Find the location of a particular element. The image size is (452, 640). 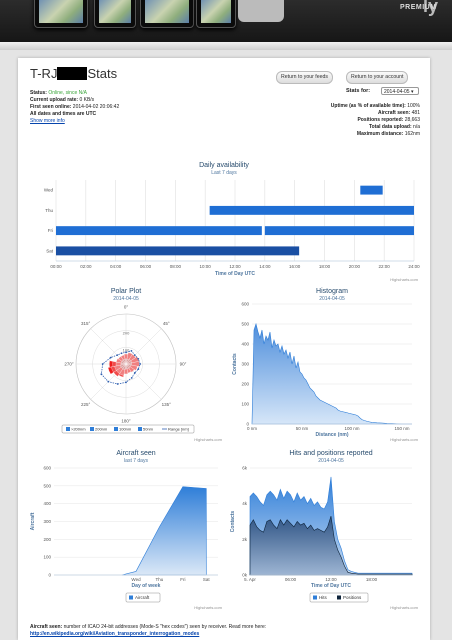

legend-box is located at coordinates (143, 597).